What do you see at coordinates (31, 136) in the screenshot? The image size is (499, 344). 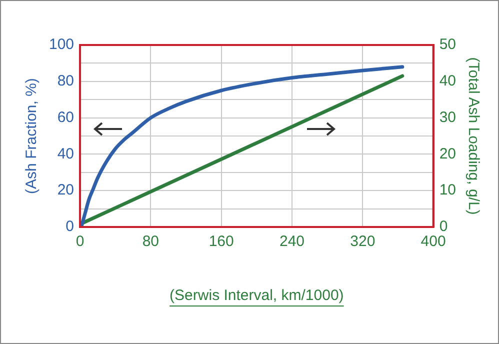 I see `y-axis-title: (Ash Fraction, %)` at bounding box center [31, 136].